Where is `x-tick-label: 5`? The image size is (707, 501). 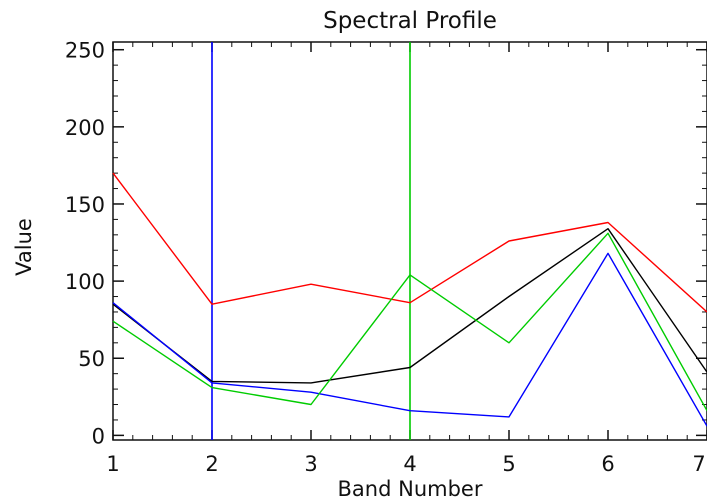 x-tick-label: 5 is located at coordinates (508, 464).